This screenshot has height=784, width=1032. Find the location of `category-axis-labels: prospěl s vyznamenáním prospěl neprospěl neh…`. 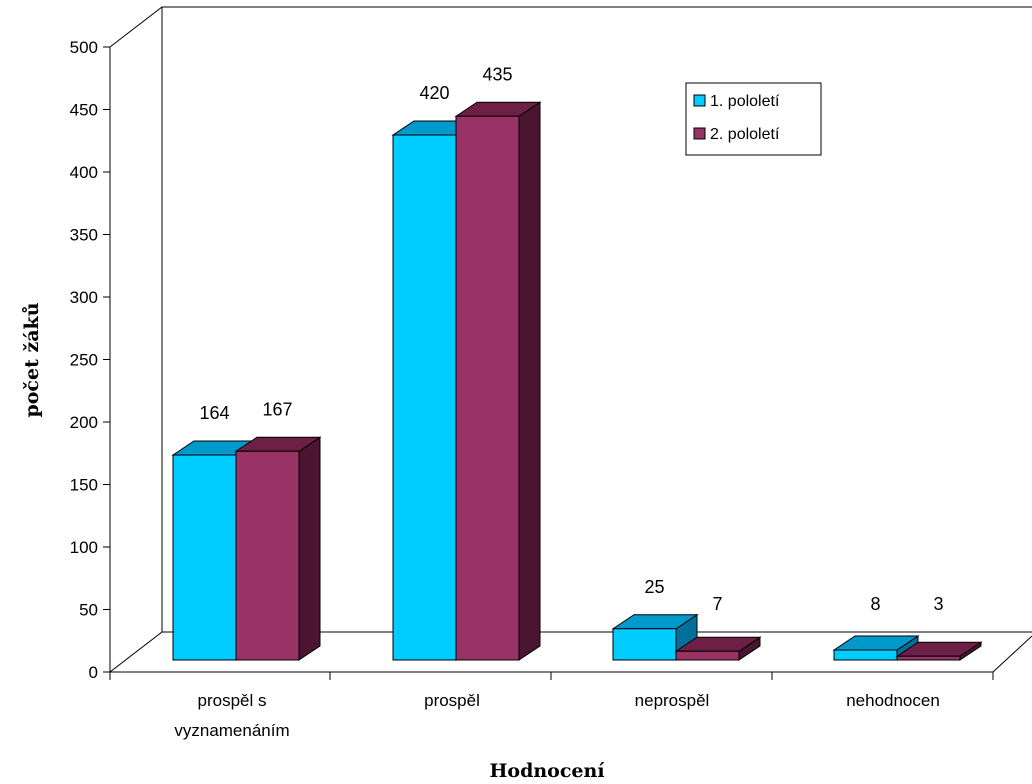

category-axis-labels: prospěl s vyznamenáním prospěl neprospěl neh… is located at coordinates (556, 715).